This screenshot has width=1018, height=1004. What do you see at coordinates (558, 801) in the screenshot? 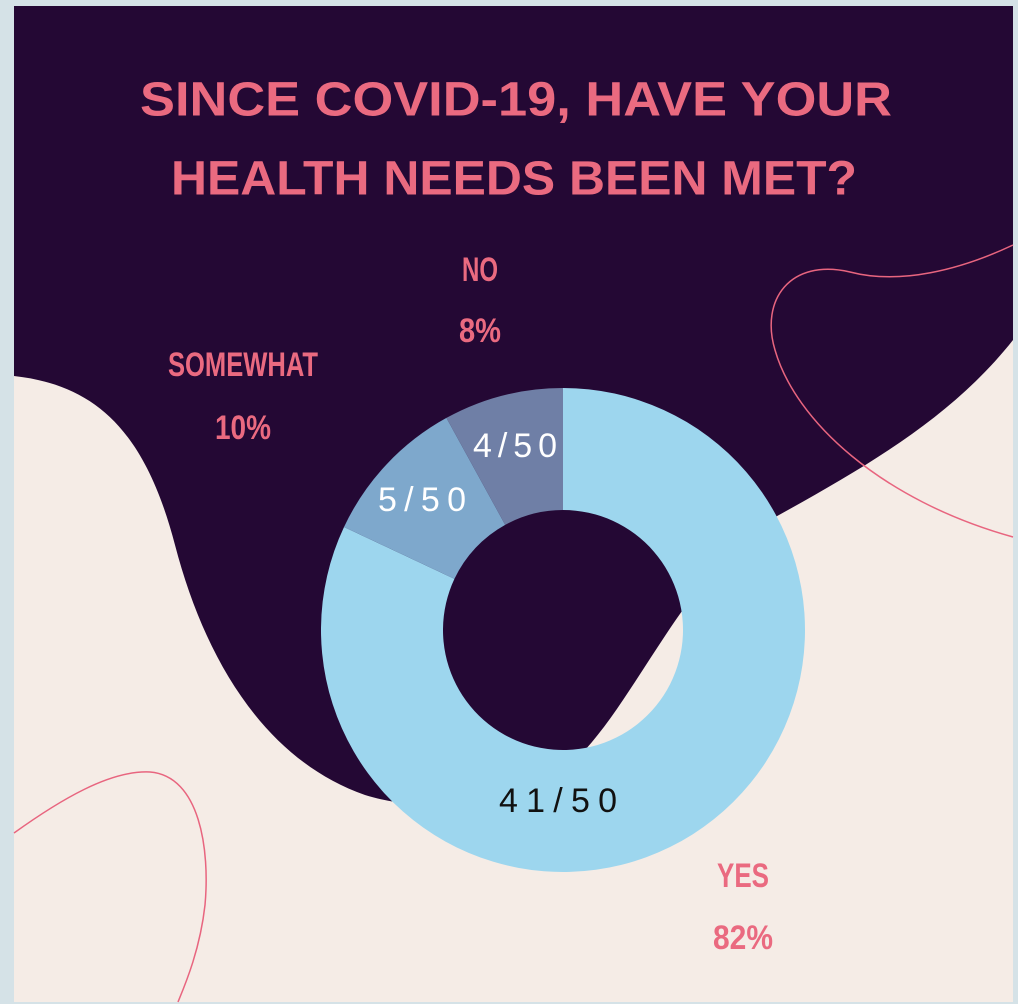
I see `slice-label: 41/50` at bounding box center [558, 801].